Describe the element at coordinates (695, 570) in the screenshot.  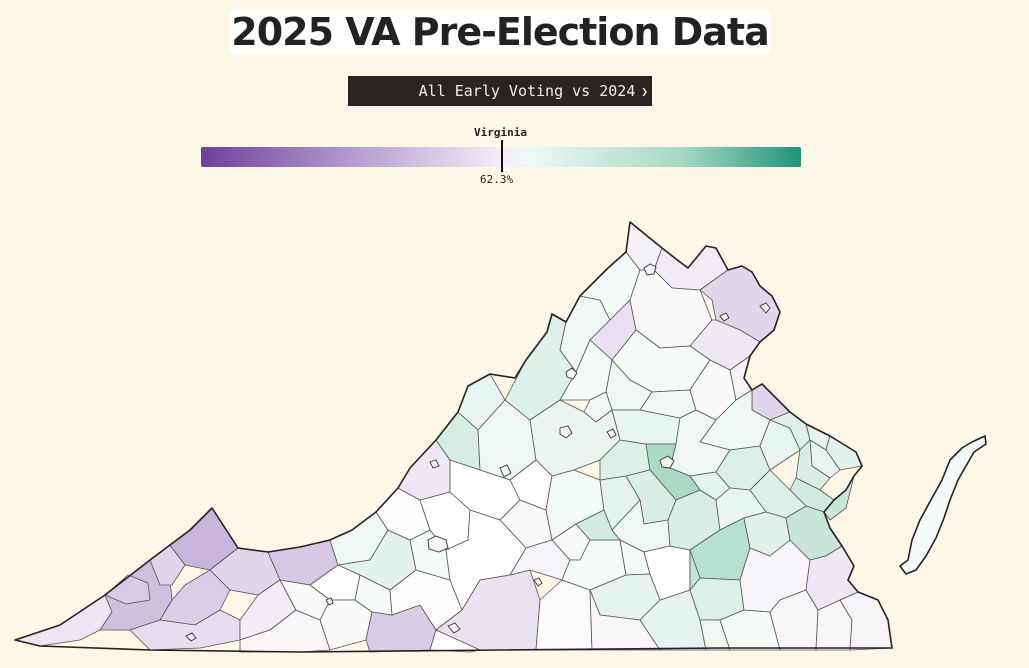
I see `county-southside-central` at that location.